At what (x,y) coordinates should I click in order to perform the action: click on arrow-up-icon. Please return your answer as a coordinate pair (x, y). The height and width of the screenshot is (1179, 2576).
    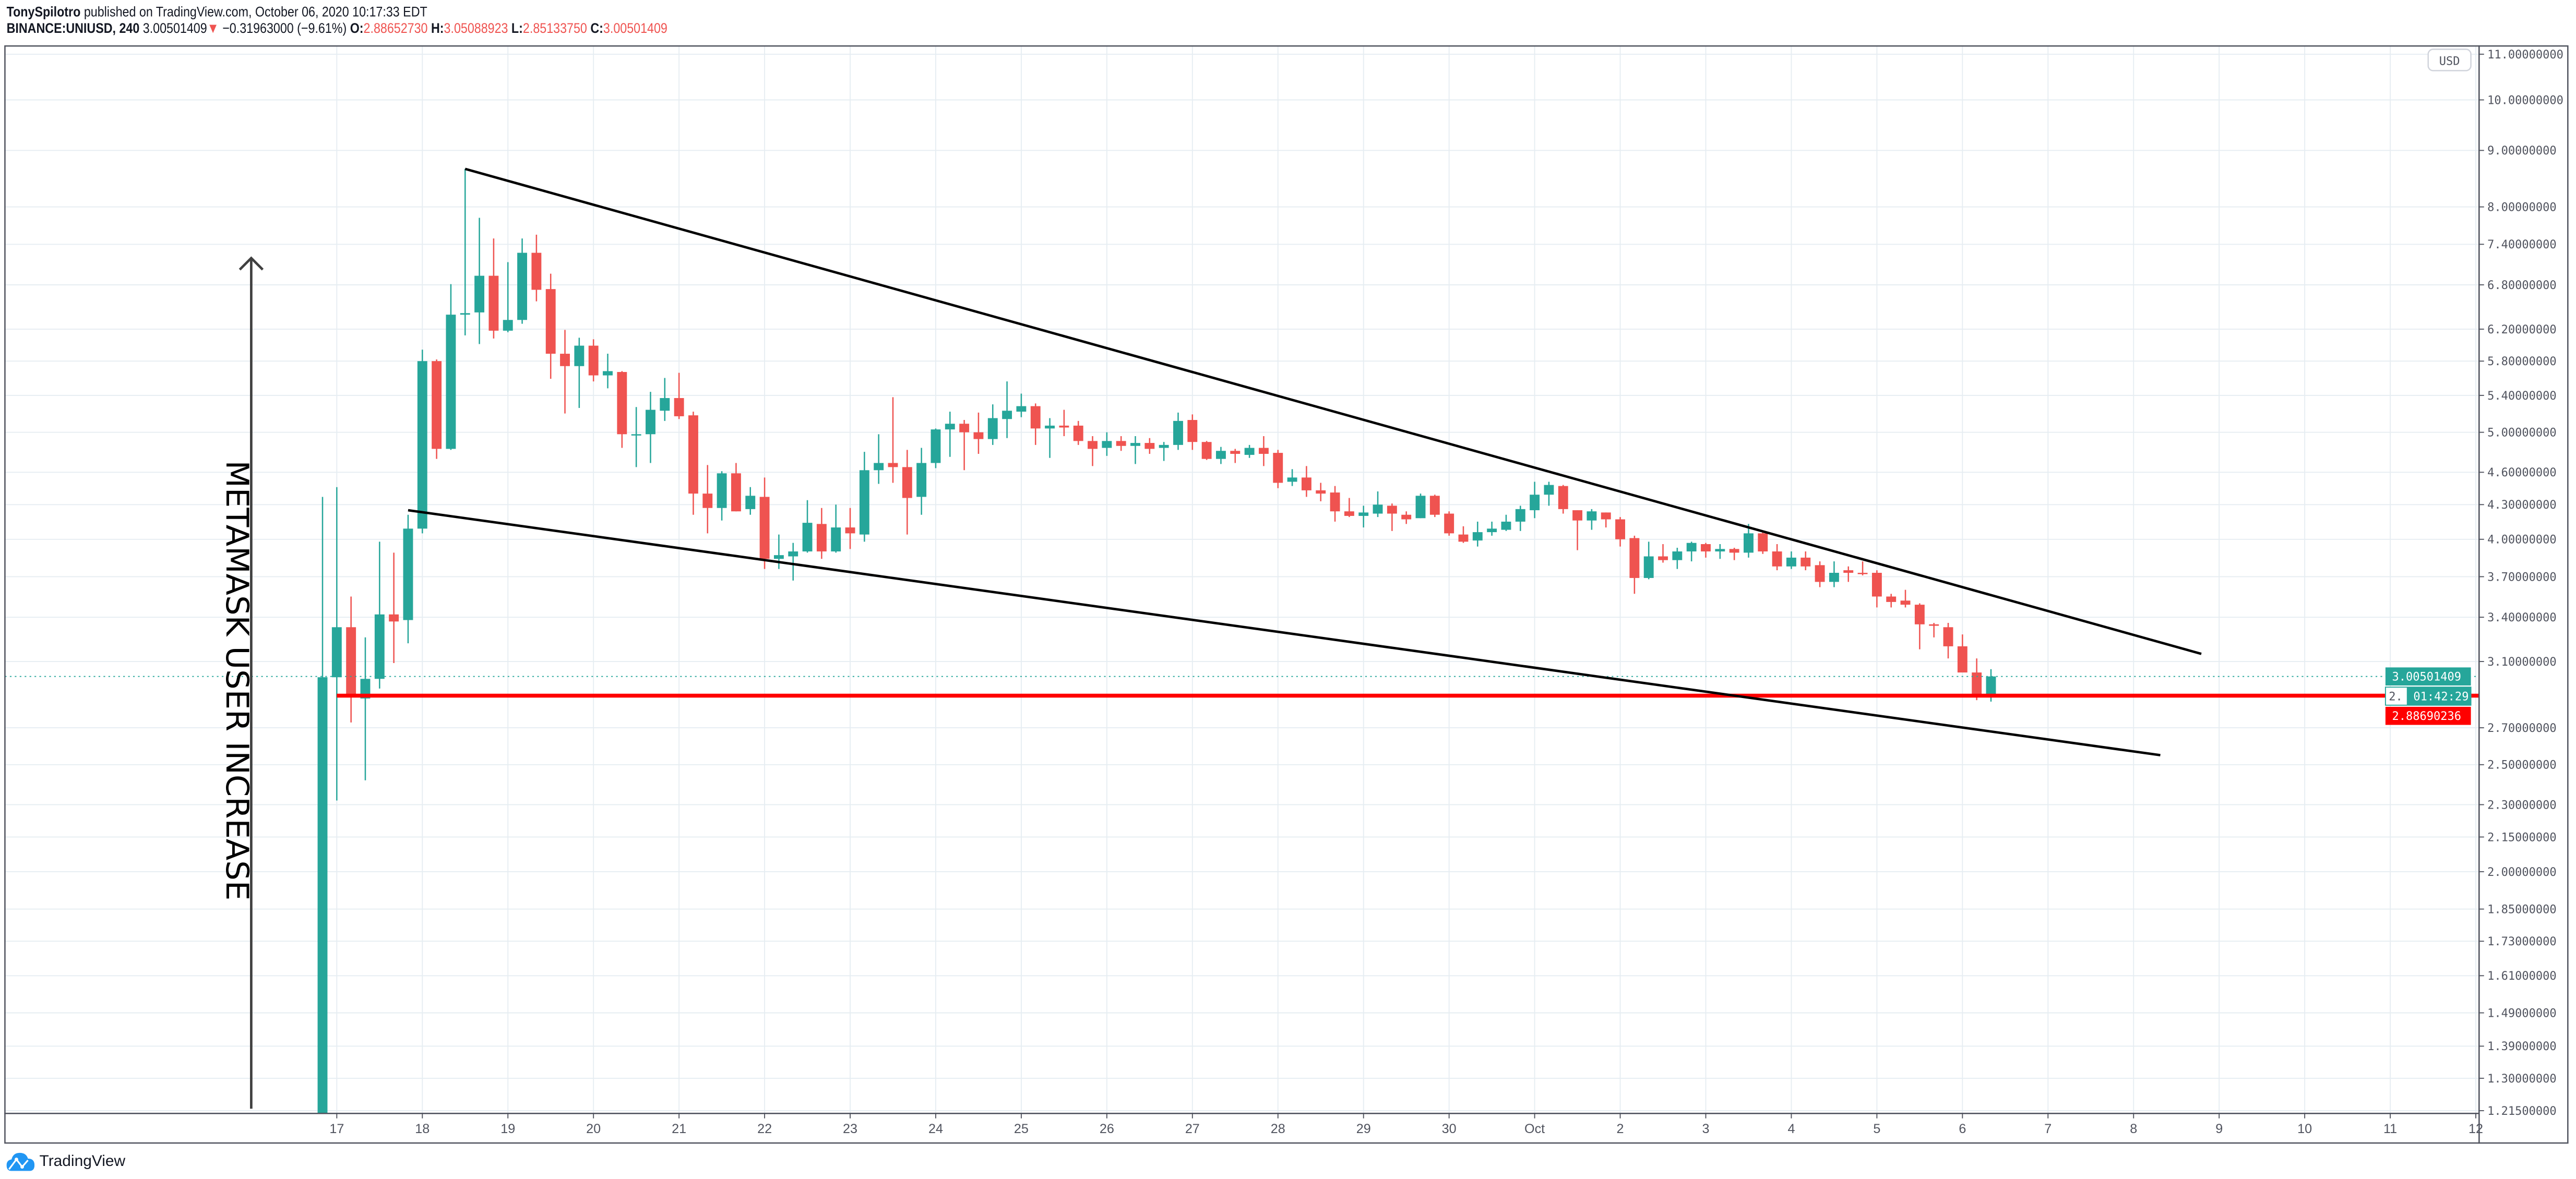
    Looking at the image, I should click on (251, 264).